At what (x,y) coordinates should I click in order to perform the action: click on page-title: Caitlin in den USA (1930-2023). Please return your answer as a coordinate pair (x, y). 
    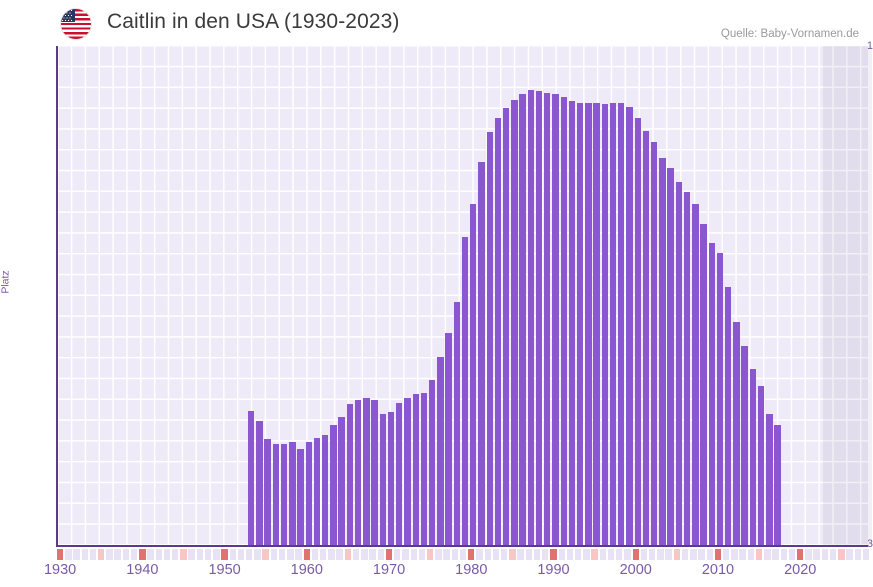
    Looking at the image, I should click on (253, 21).